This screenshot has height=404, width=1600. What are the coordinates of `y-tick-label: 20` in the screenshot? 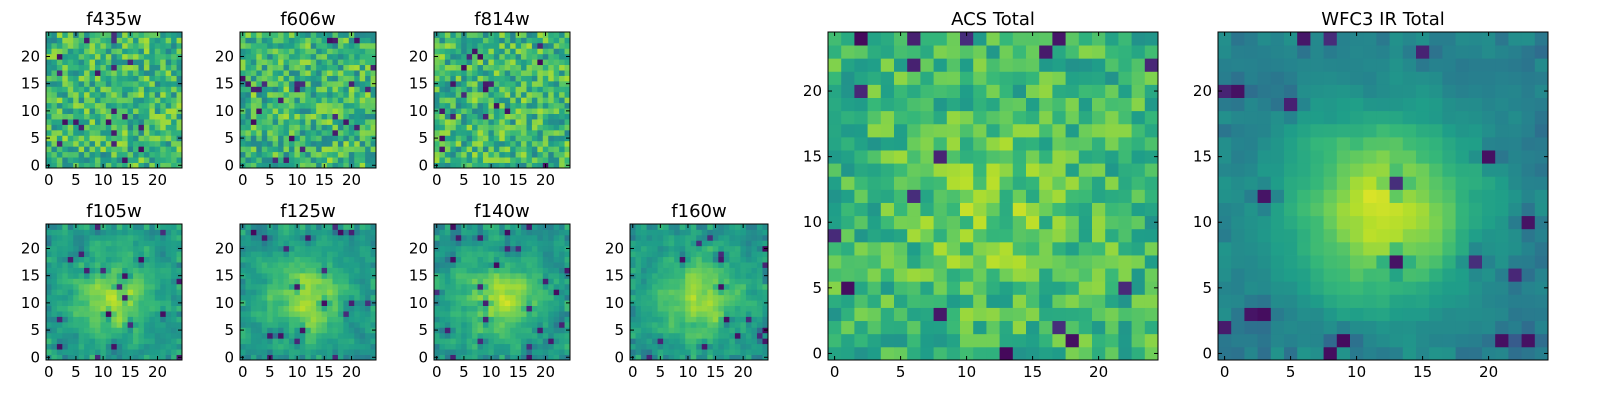 It's located at (418, 248).